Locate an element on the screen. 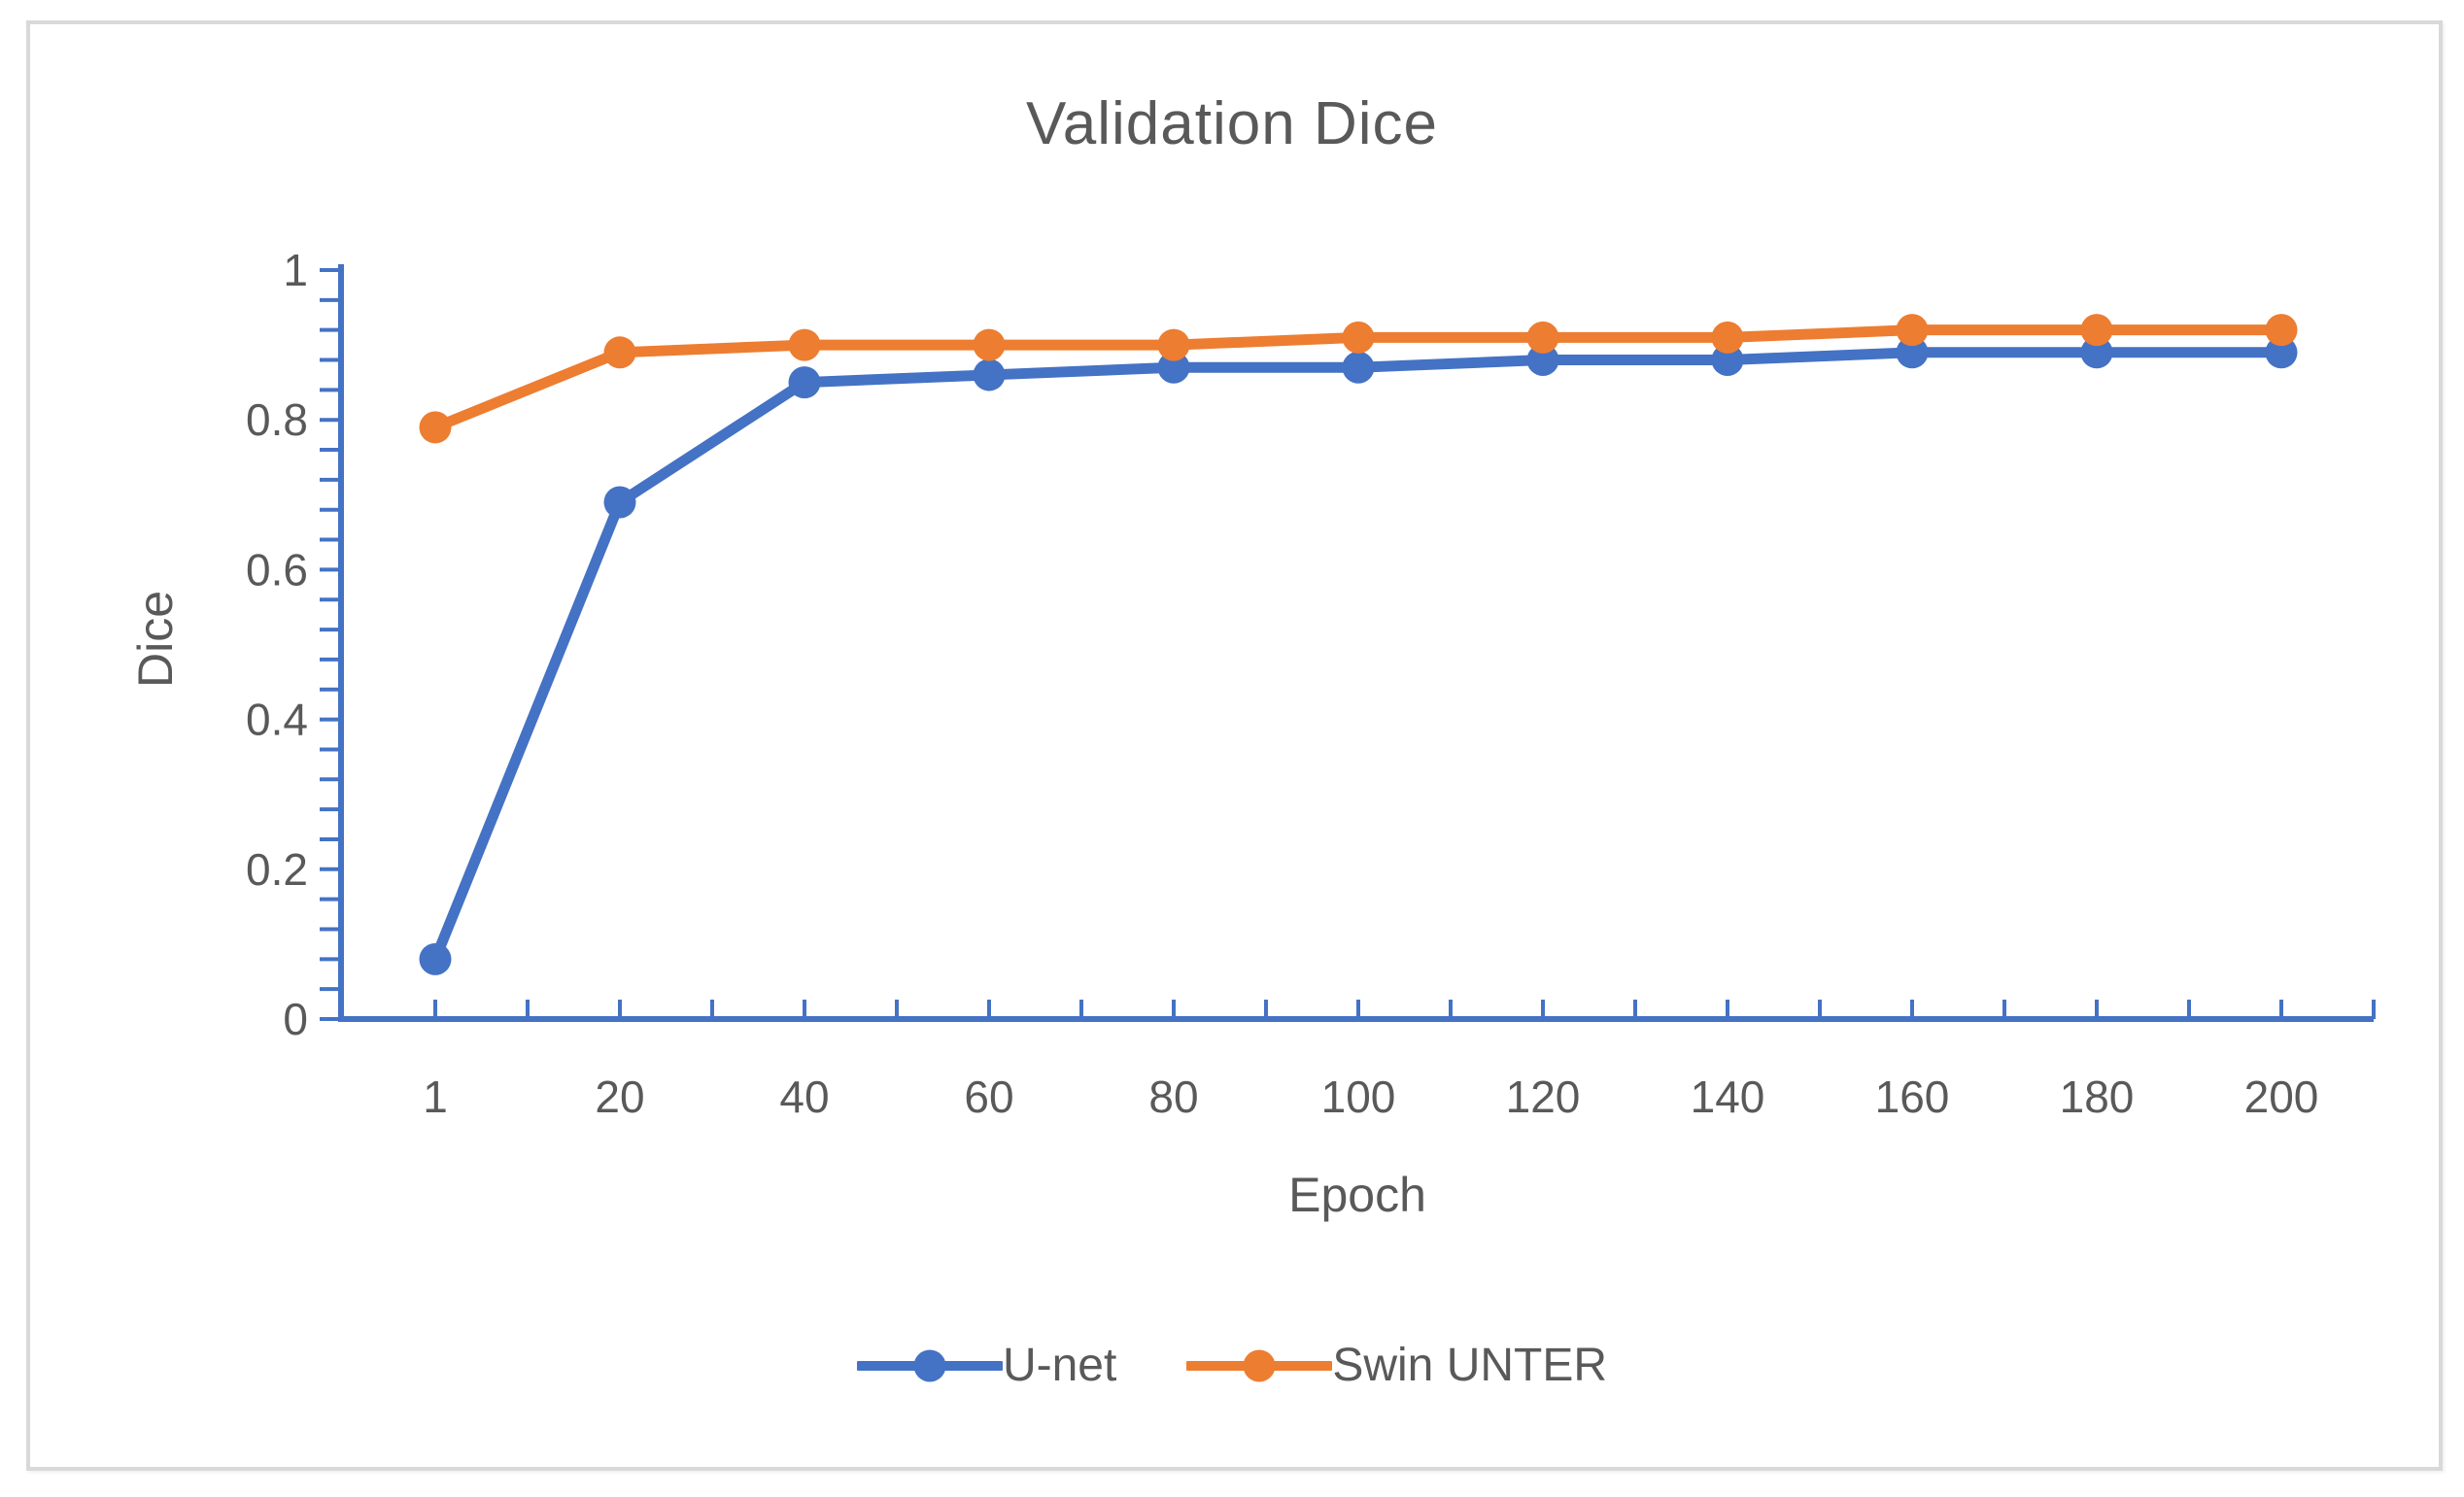 The image size is (2464, 1497). y-tick-label: 0.2 is located at coordinates (277, 869).